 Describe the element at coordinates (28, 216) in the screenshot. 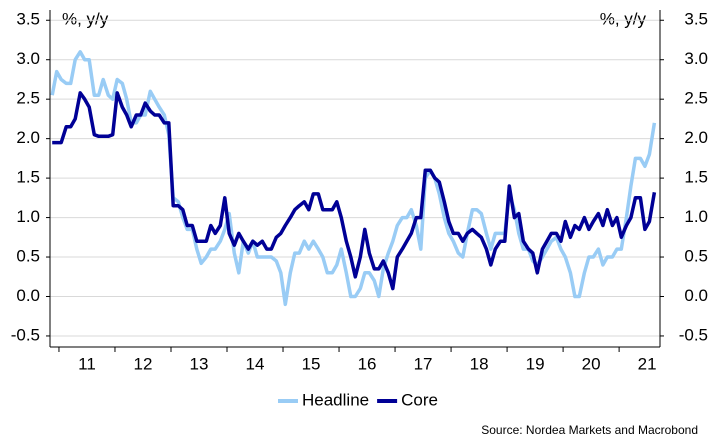

I see `y-tick-label: 1.0` at that location.